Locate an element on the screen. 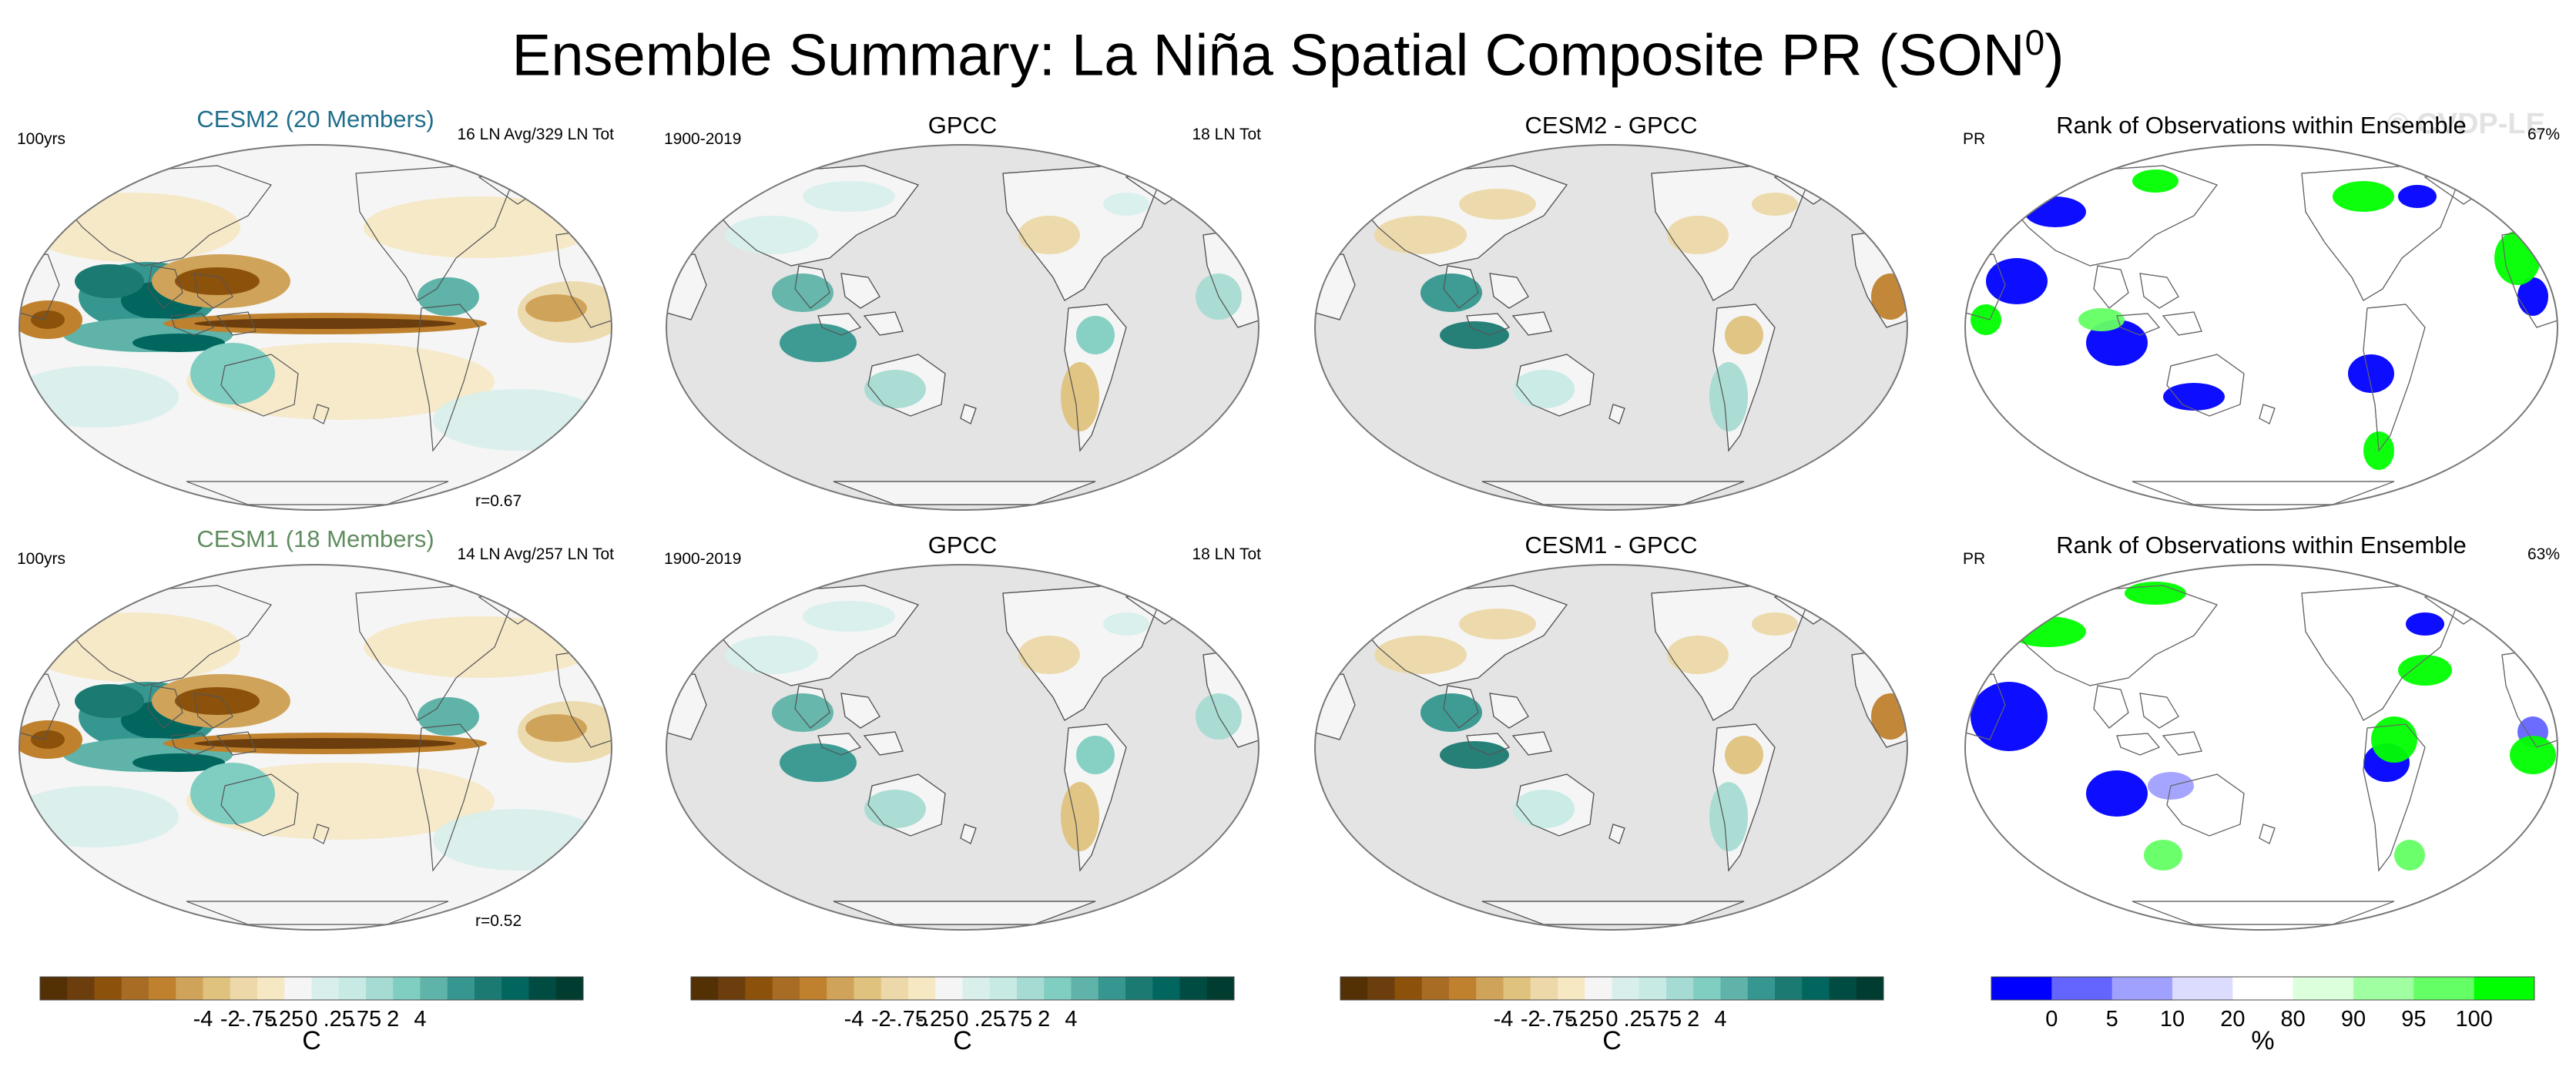 This screenshot has width=2576, height=1077. panel-left-label: 100yrs is located at coordinates (41, 559).